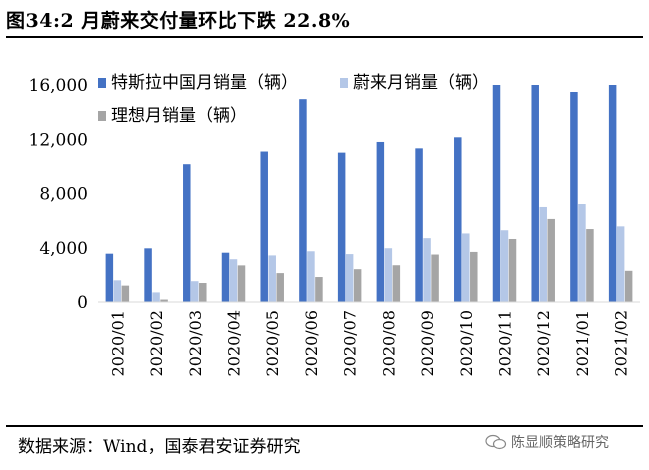 This screenshot has width=649, height=470. I want to click on y-tick-label: 4,000, so click(63, 249).